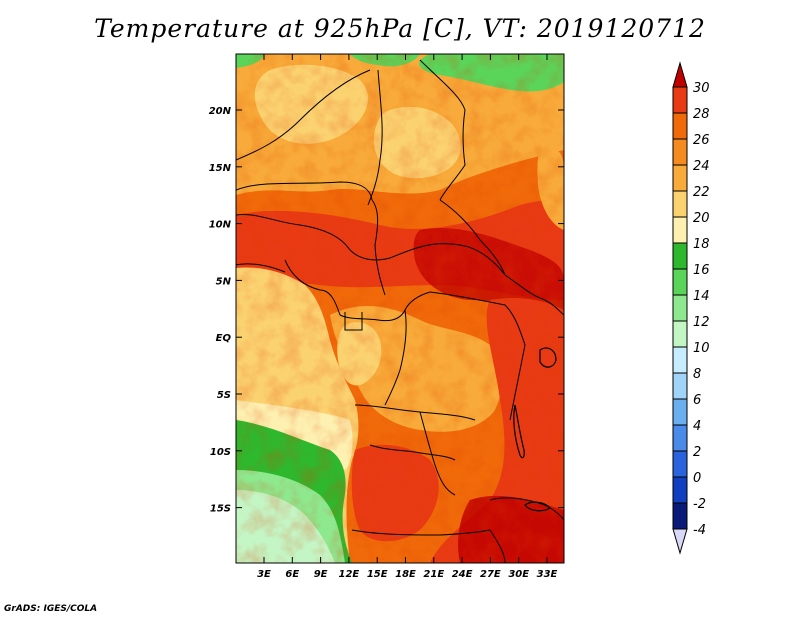  I want to click on colorbar-label: 6, so click(697, 400).